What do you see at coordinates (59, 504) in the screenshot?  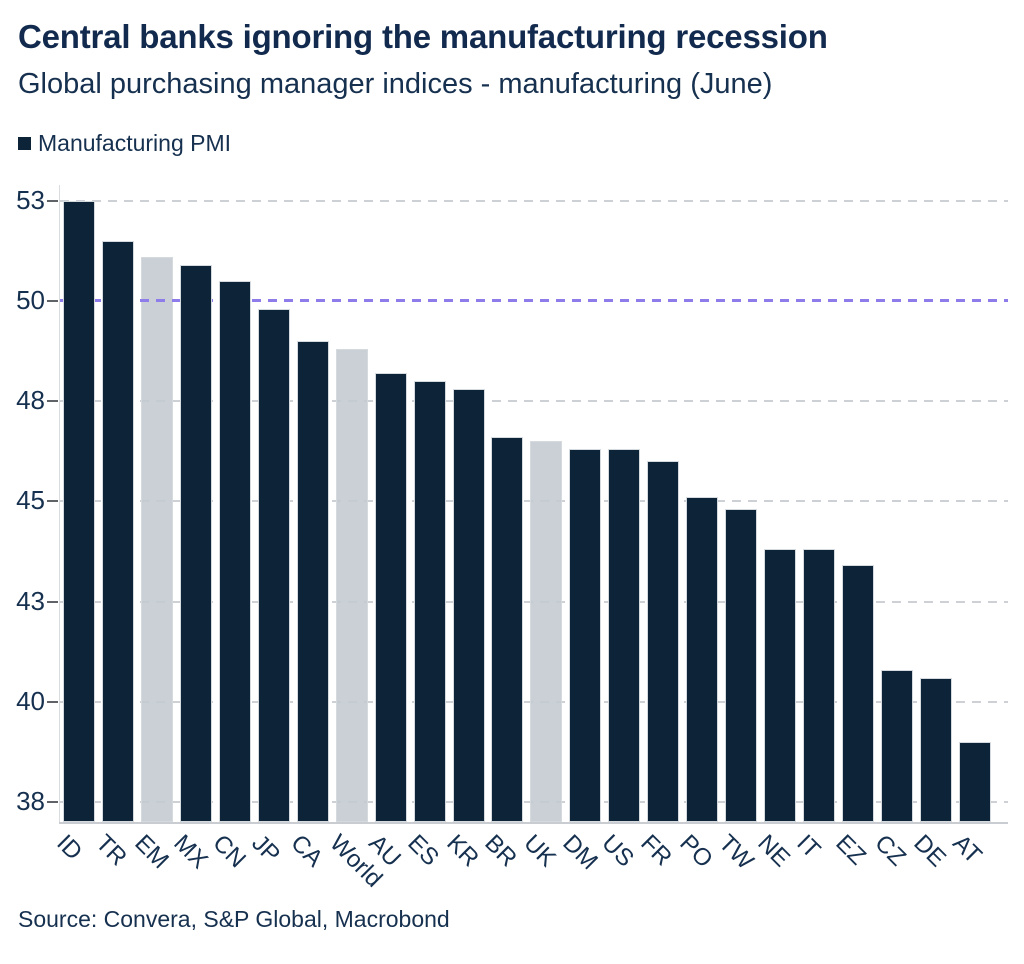 I see `y-axis-line` at bounding box center [59, 504].